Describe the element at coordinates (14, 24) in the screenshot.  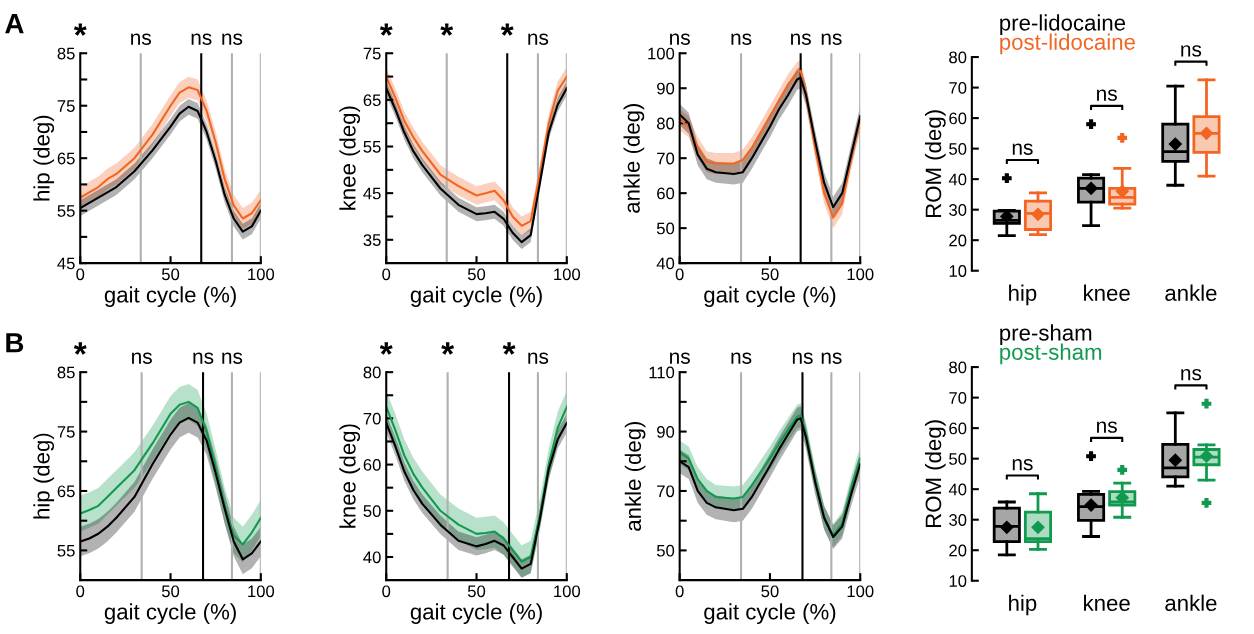
I see `chart-title: A` at that location.